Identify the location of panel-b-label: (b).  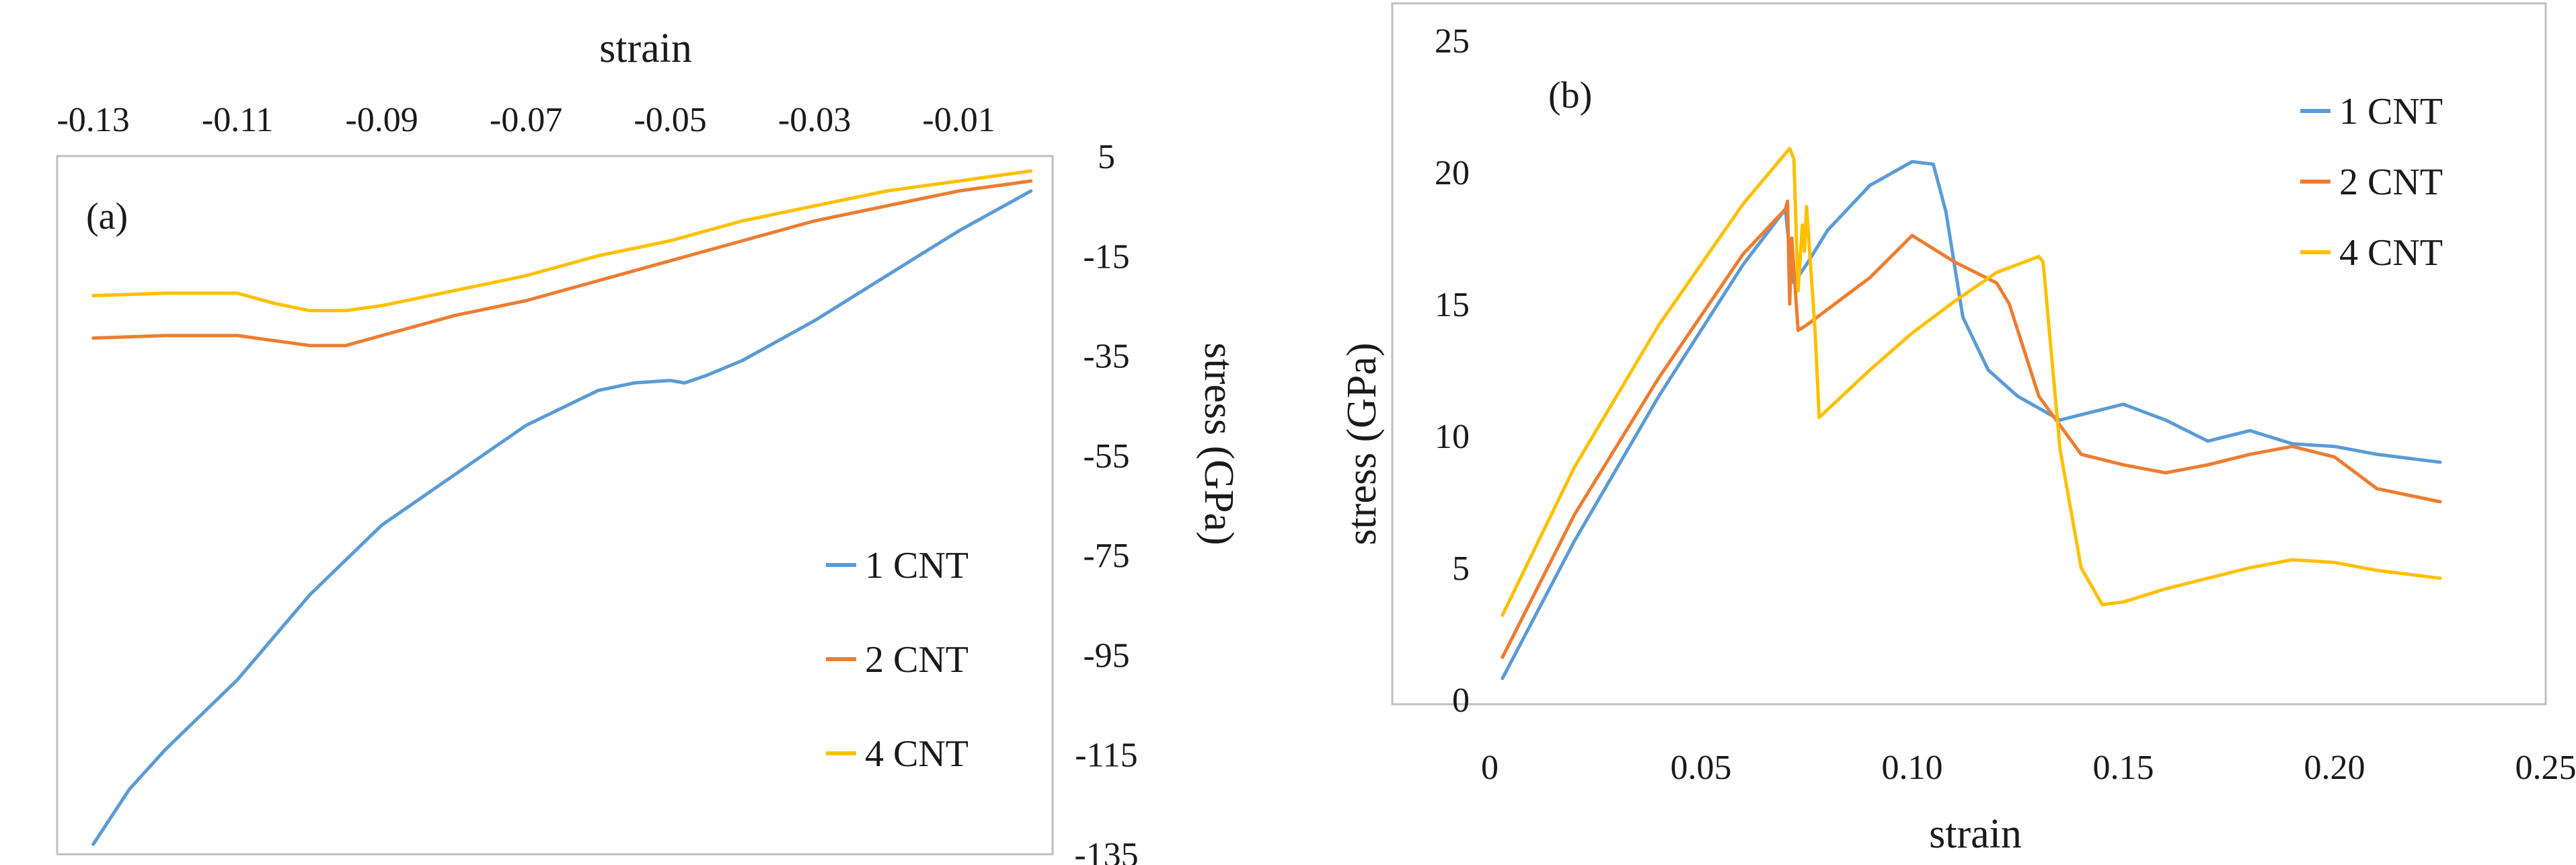
(1570, 95).